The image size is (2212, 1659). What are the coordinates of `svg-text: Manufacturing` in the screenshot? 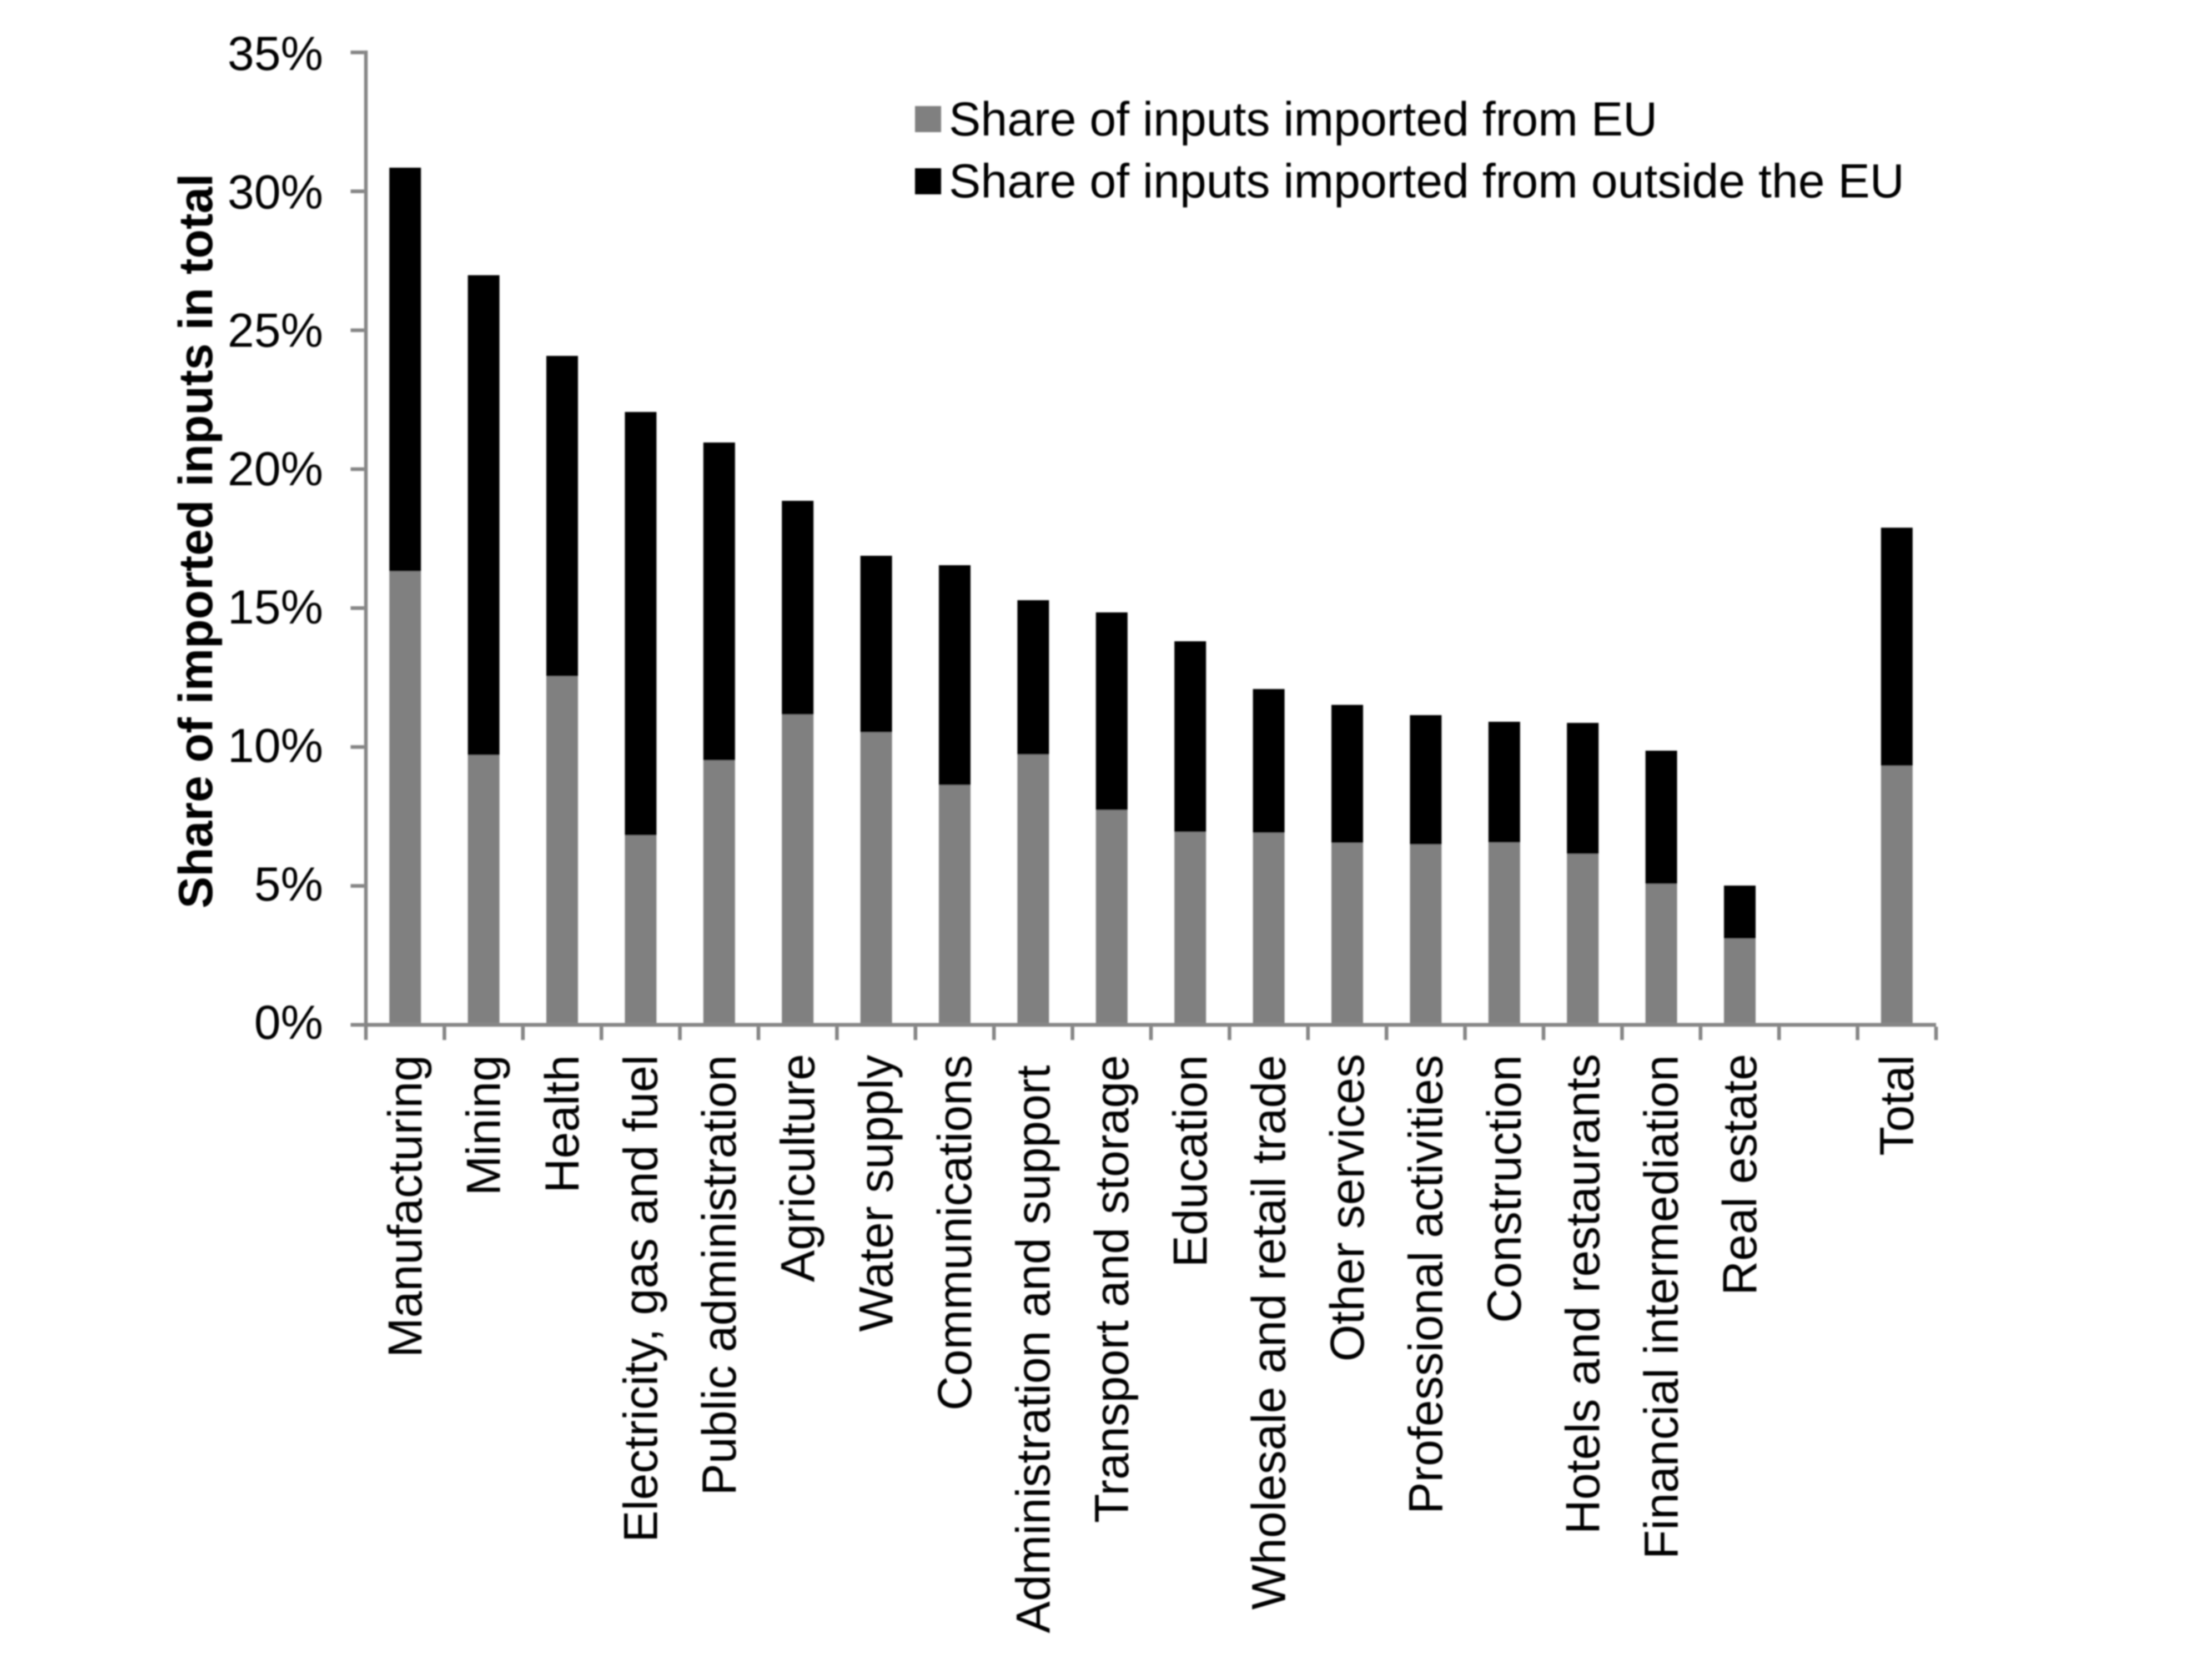 It's located at (405, 1206).